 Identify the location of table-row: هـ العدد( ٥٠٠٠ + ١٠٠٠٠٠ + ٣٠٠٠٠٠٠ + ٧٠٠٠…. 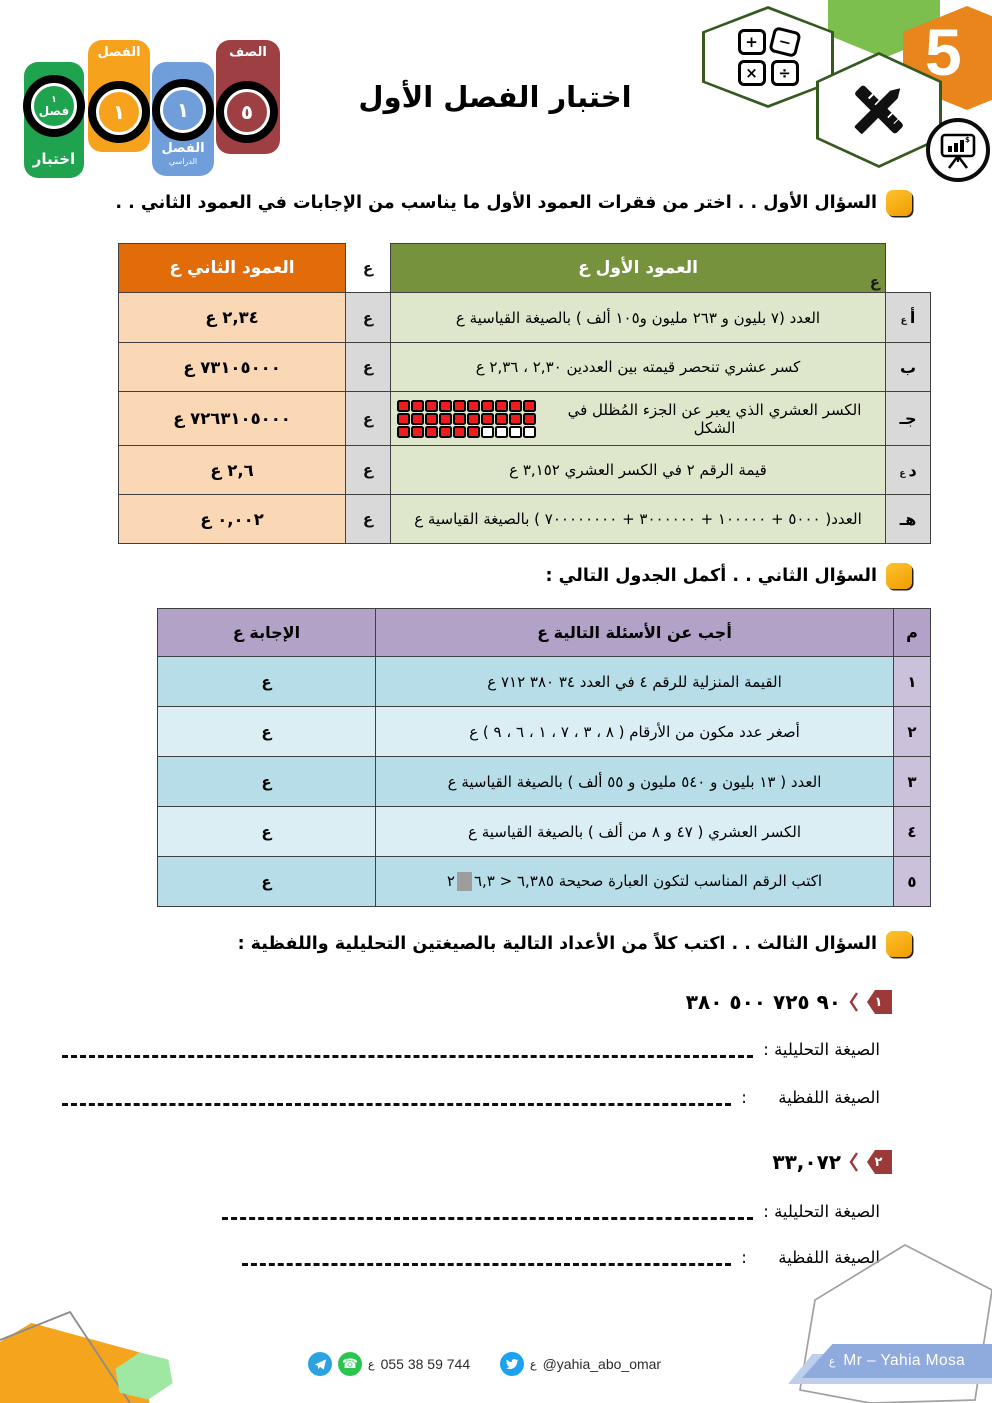
(524, 519).